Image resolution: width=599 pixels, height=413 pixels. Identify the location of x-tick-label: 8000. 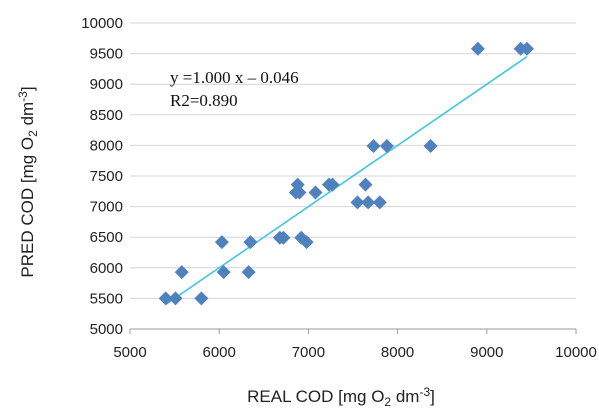
(397, 352).